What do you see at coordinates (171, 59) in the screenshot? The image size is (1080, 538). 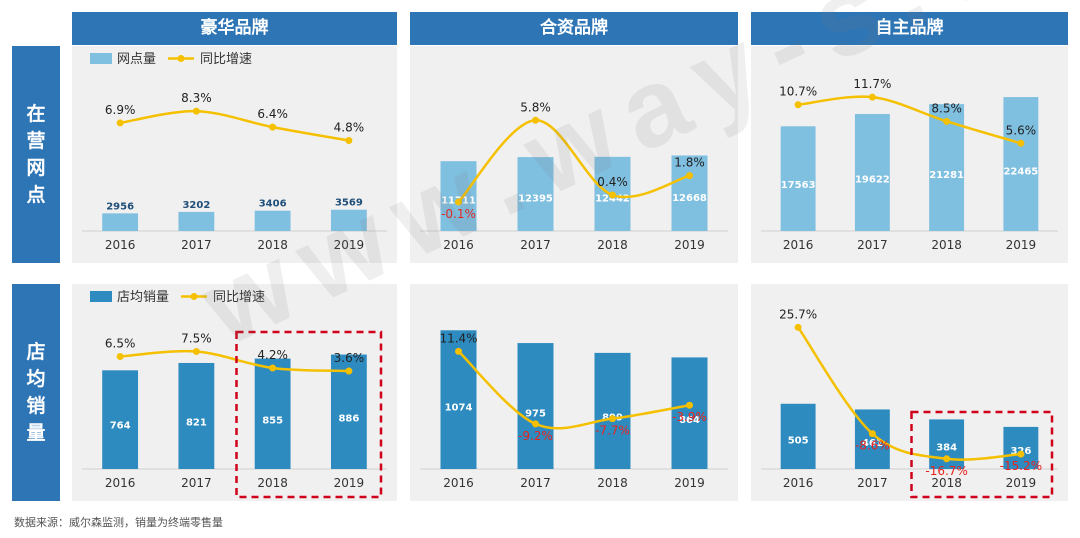 I see `legend: 网点量 同比增速` at bounding box center [171, 59].